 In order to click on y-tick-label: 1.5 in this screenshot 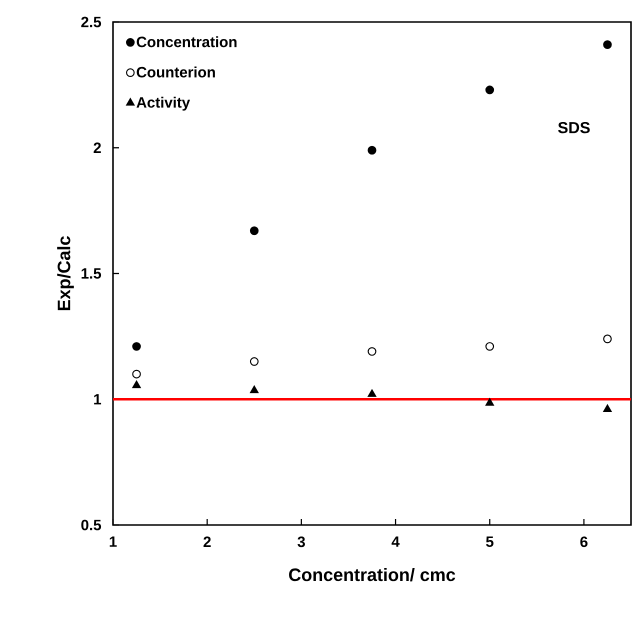, I will do `click(92, 273)`.